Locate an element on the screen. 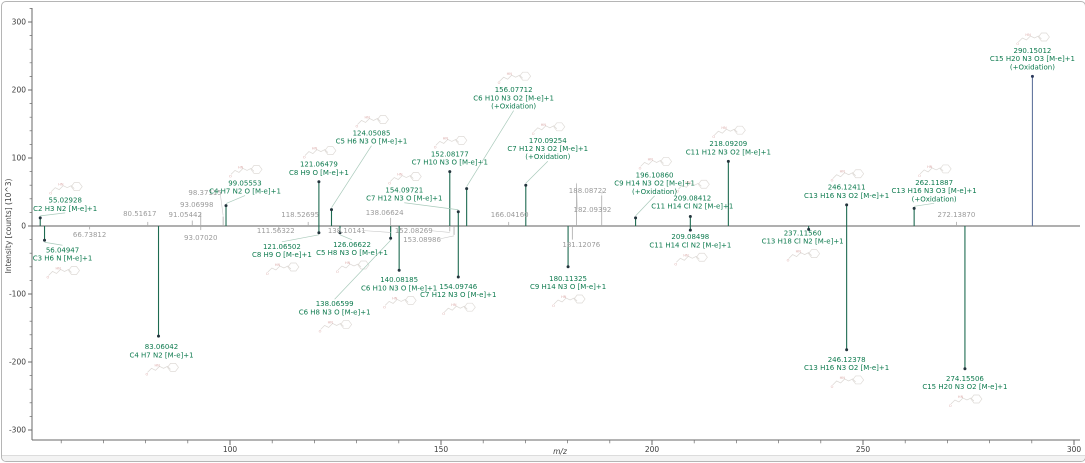 This screenshot has width=1085, height=463. peak-marker-154.09721 is located at coordinates (458, 212).